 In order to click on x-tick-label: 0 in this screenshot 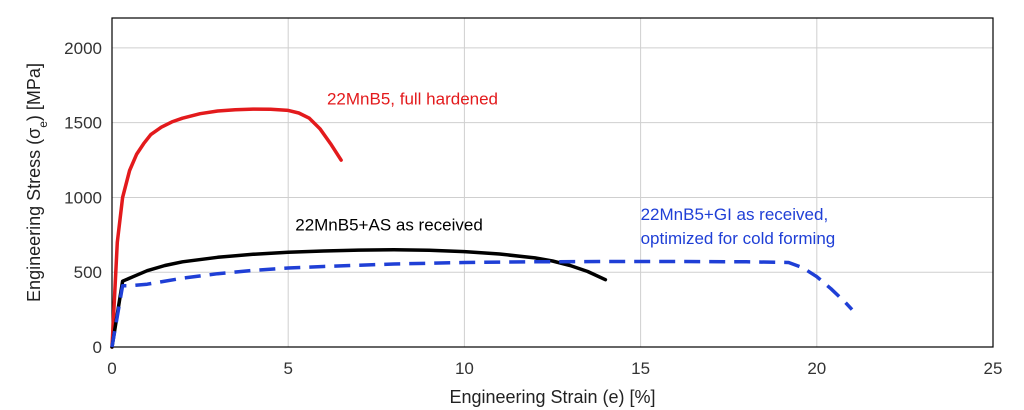, I will do `click(111, 368)`.